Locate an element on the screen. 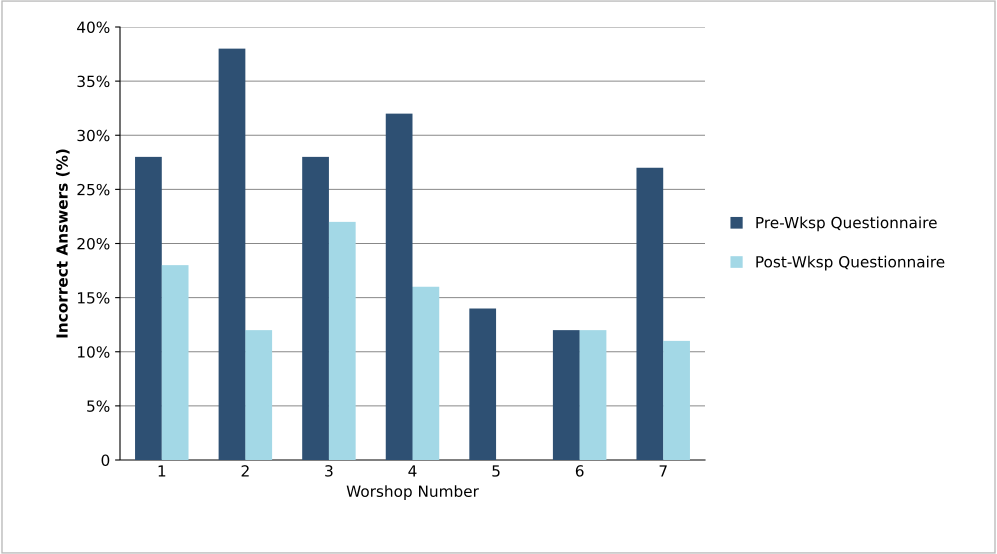  legend-label: Post-Wksp Questionnaire is located at coordinates (850, 263).